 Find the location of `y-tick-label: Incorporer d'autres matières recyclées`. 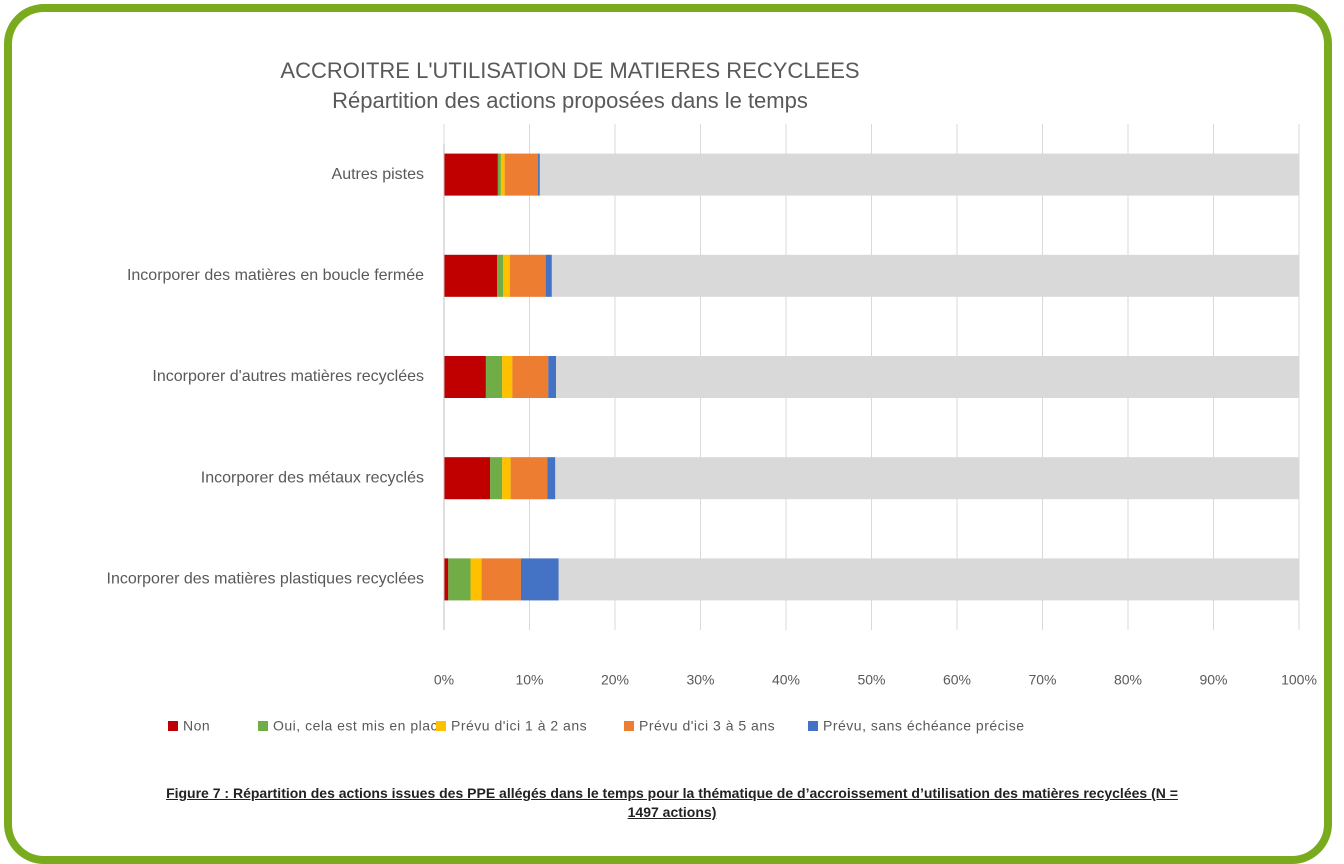

y-tick-label: Incorporer d'autres matières recyclées is located at coordinates (288, 376).